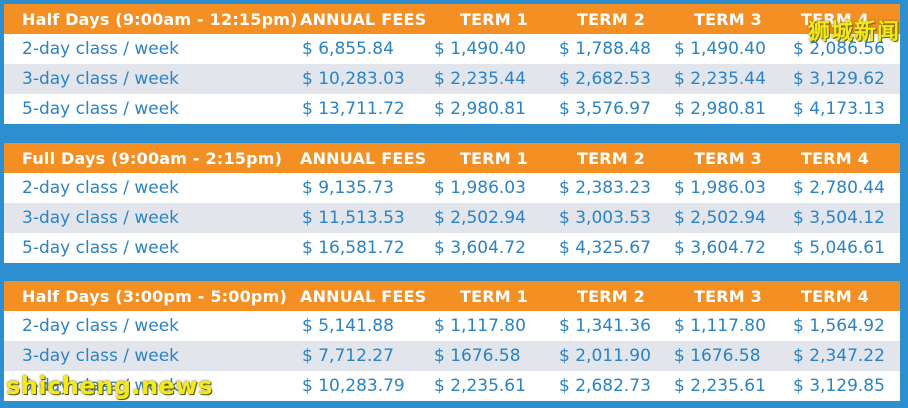  I want to click on annual-fee-cell: $ 16,581.72, so click(353, 248).